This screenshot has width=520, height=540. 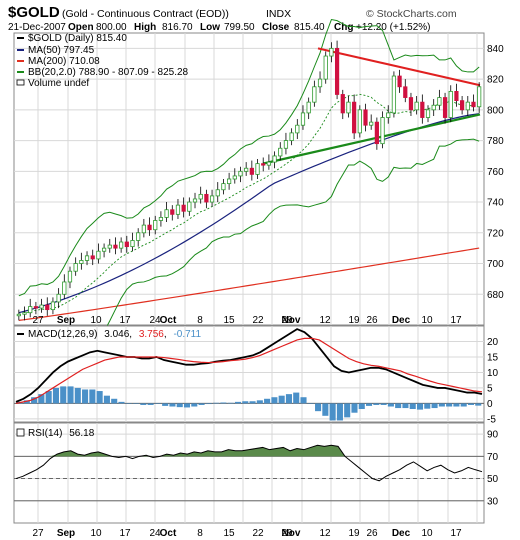 I want to click on price-x-tick-label: Sep, so click(x=66, y=320).